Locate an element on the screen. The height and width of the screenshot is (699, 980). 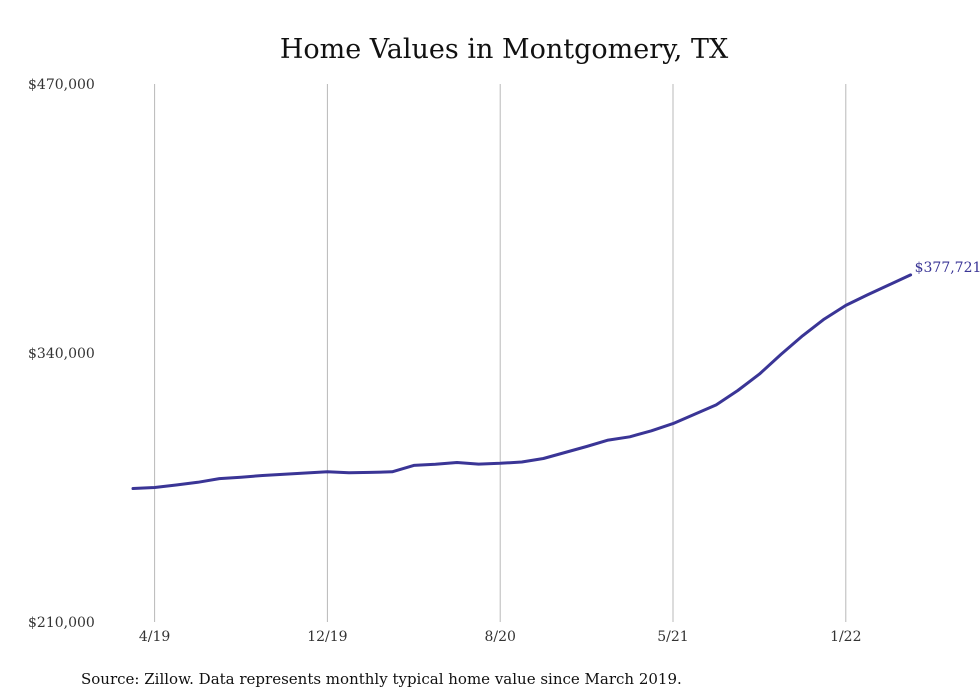
x-tick-label: 12/19 is located at coordinates (327, 637).